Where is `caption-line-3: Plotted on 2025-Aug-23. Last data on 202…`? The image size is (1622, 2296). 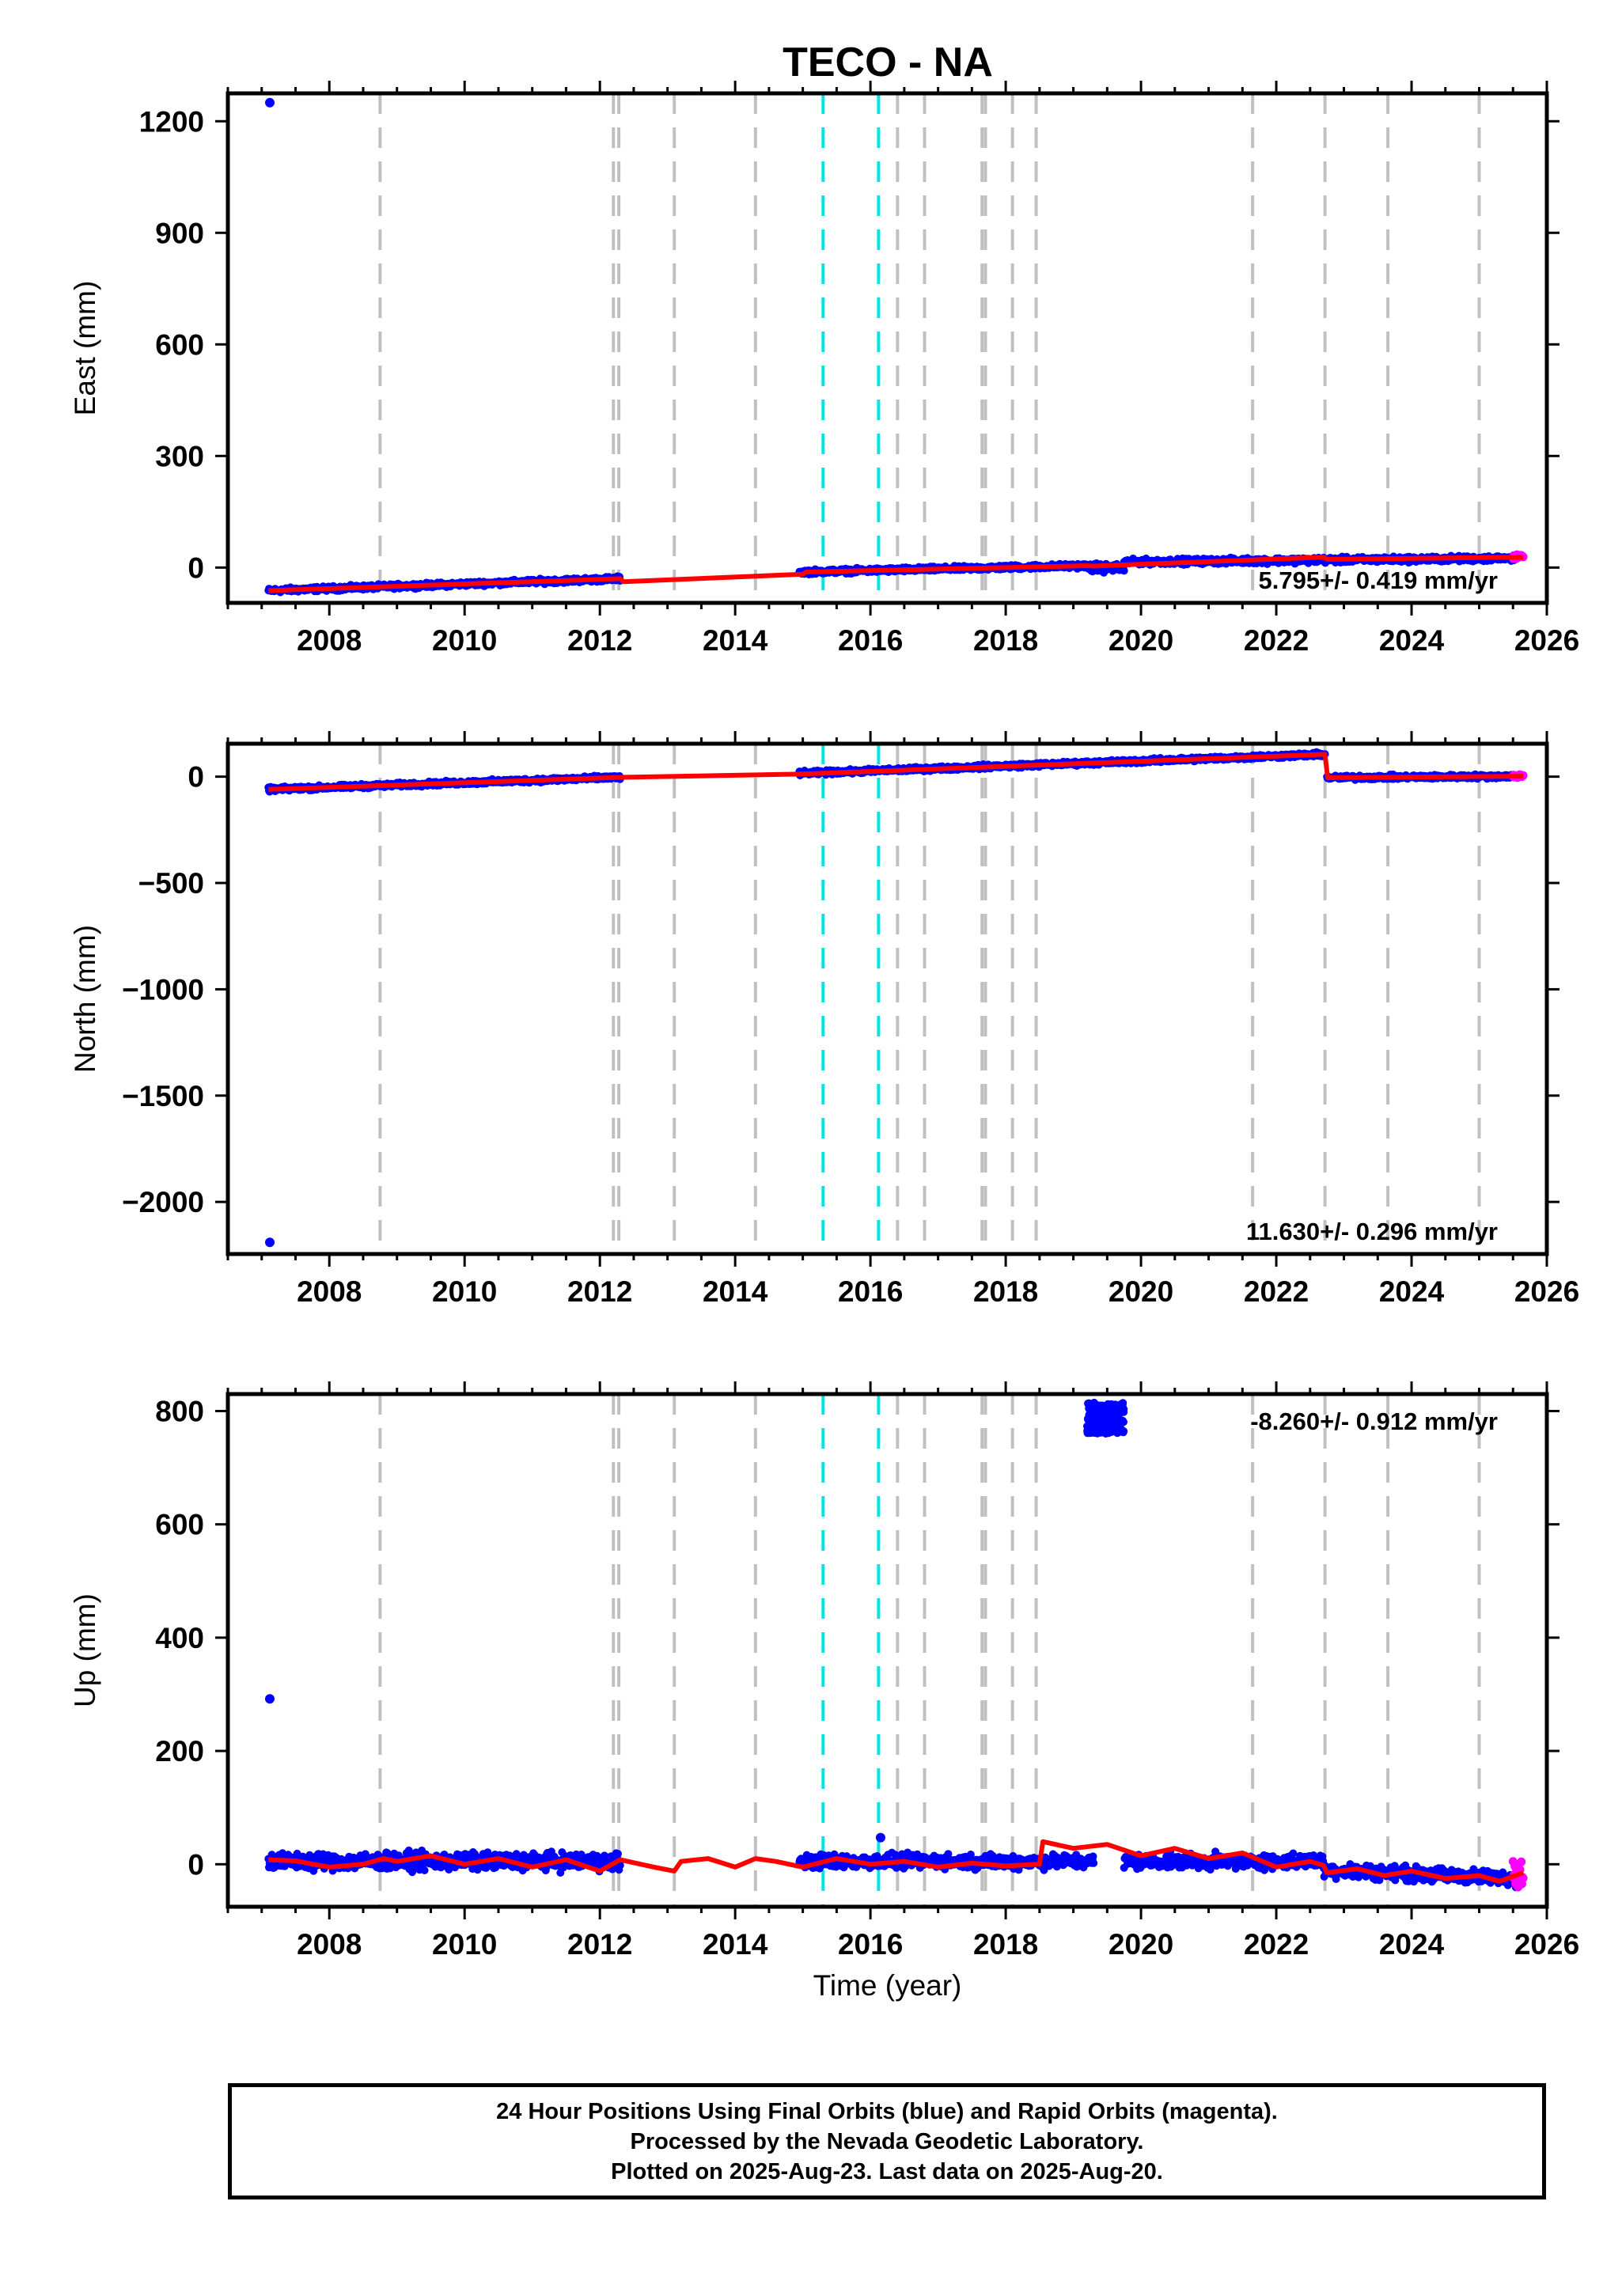 caption-line-3: Plotted on 2025-Aug-23. Last data on 202… is located at coordinates (887, 2171).